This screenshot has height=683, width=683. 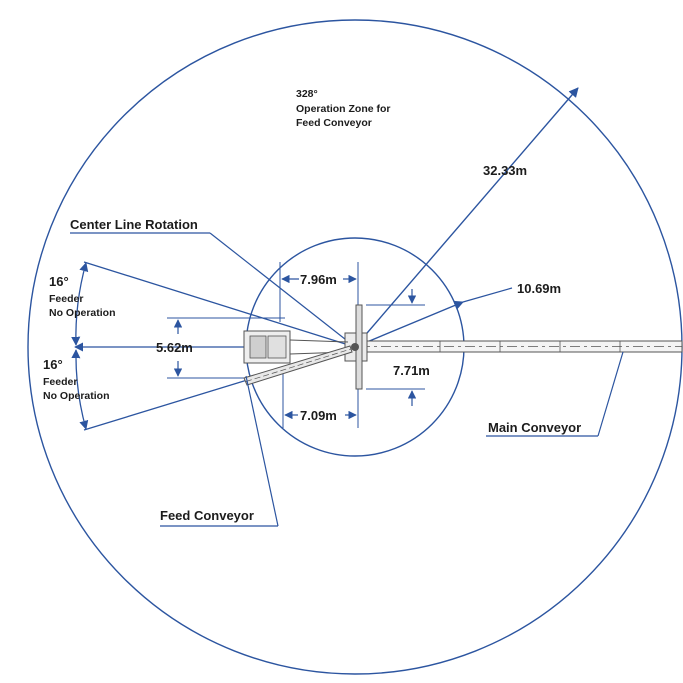 What do you see at coordinates (487, 295) in the screenshot?
I see `inner-radius-leader` at bounding box center [487, 295].